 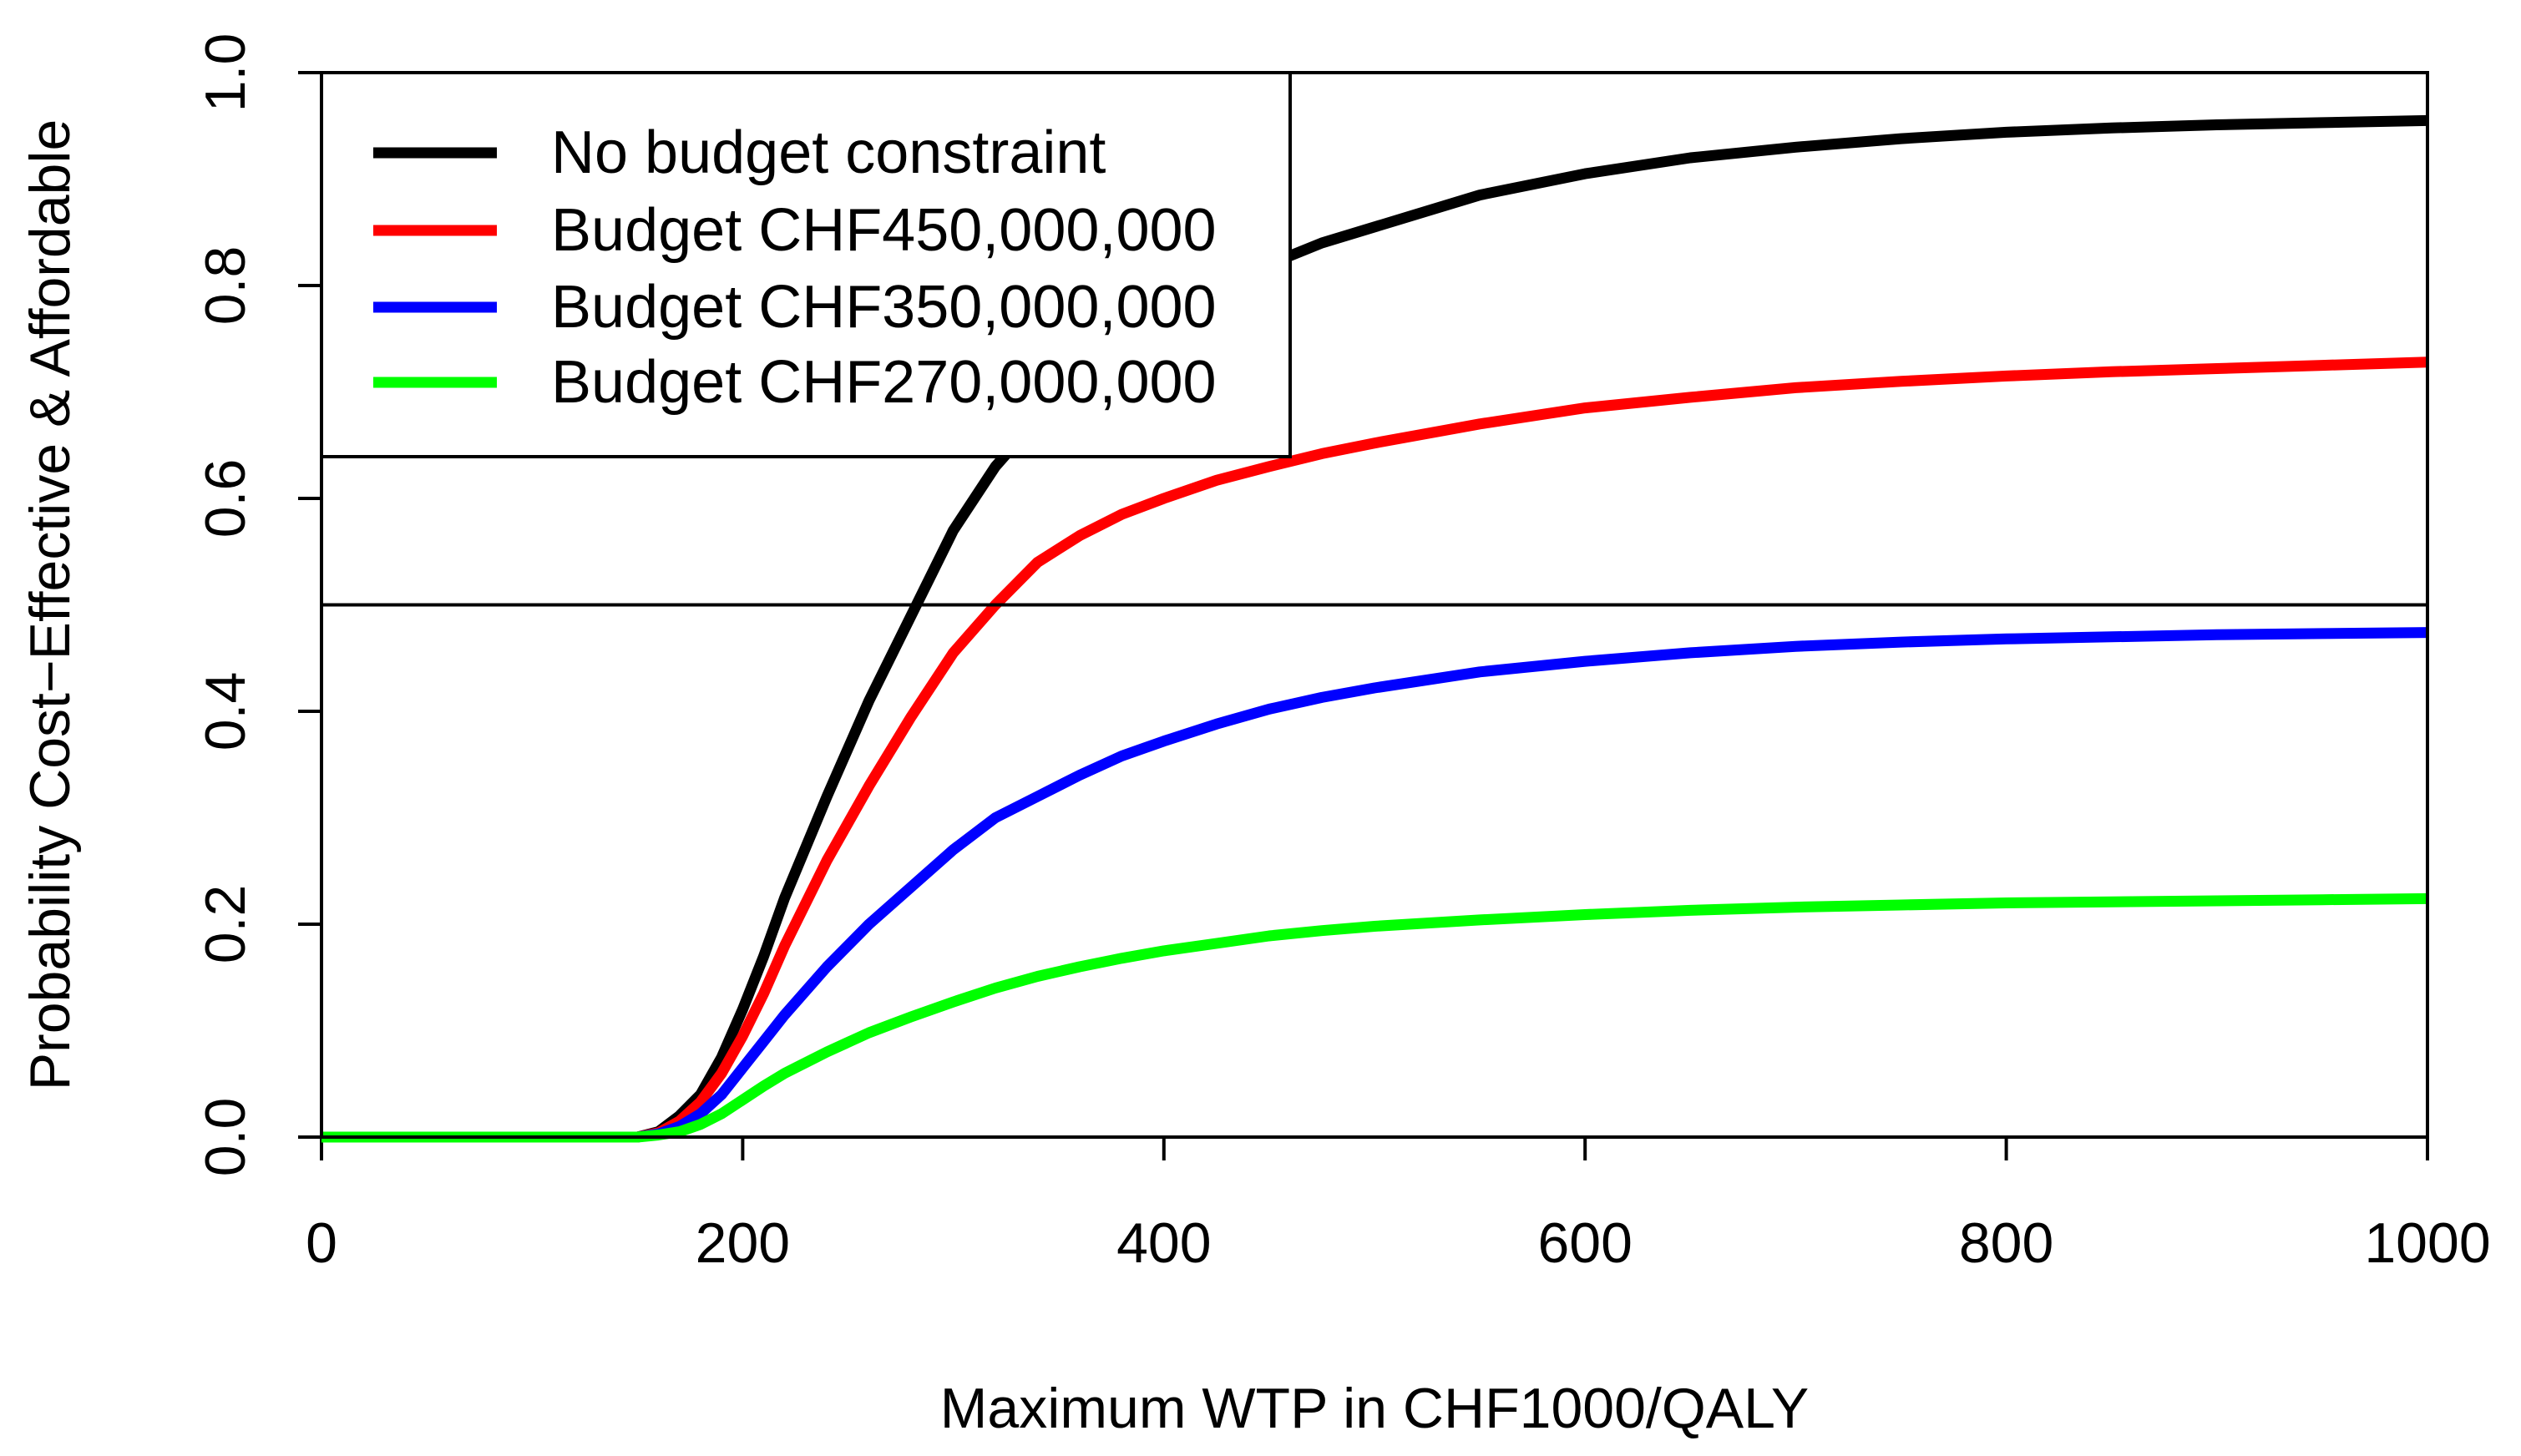 What do you see at coordinates (225, 73) in the screenshot?
I see `y-tick-label: 1.0` at bounding box center [225, 73].